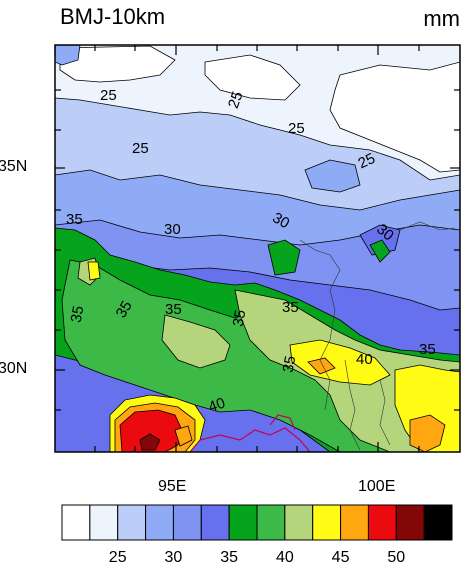  Describe the element at coordinates (113, 16) in the screenshot. I see `map-title: BMJ-10km` at that location.